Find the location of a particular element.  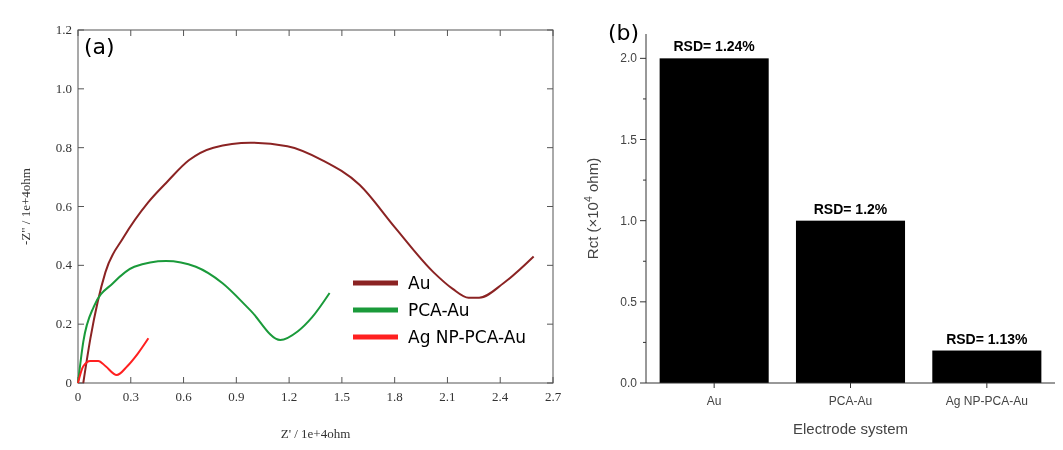

annotation: (a) is located at coordinates (99, 46).